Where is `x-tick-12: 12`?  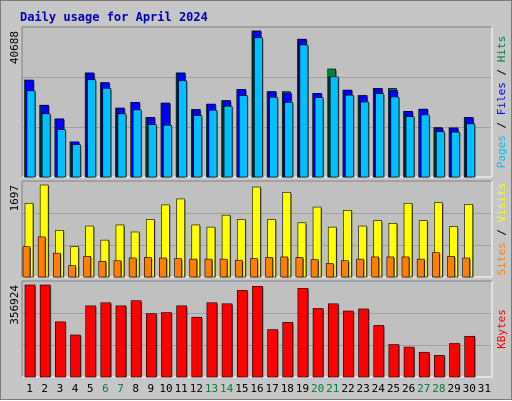
x-tick-12: 12 is located at coordinates (196, 388).